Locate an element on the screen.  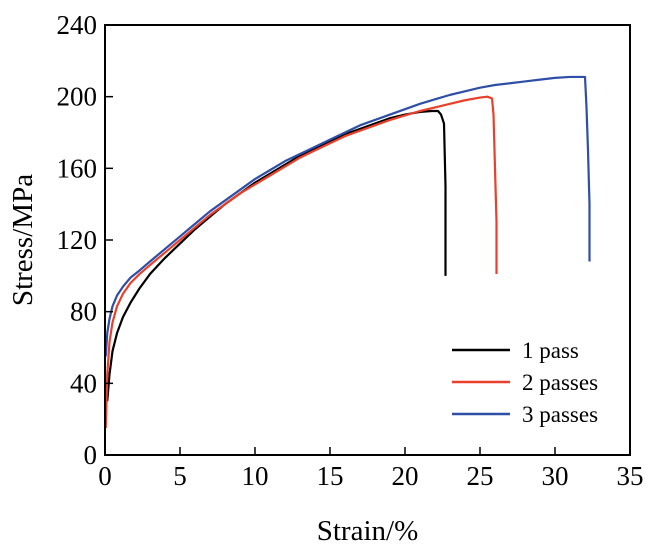
y-tick-label: 40 is located at coordinates (83, 383).